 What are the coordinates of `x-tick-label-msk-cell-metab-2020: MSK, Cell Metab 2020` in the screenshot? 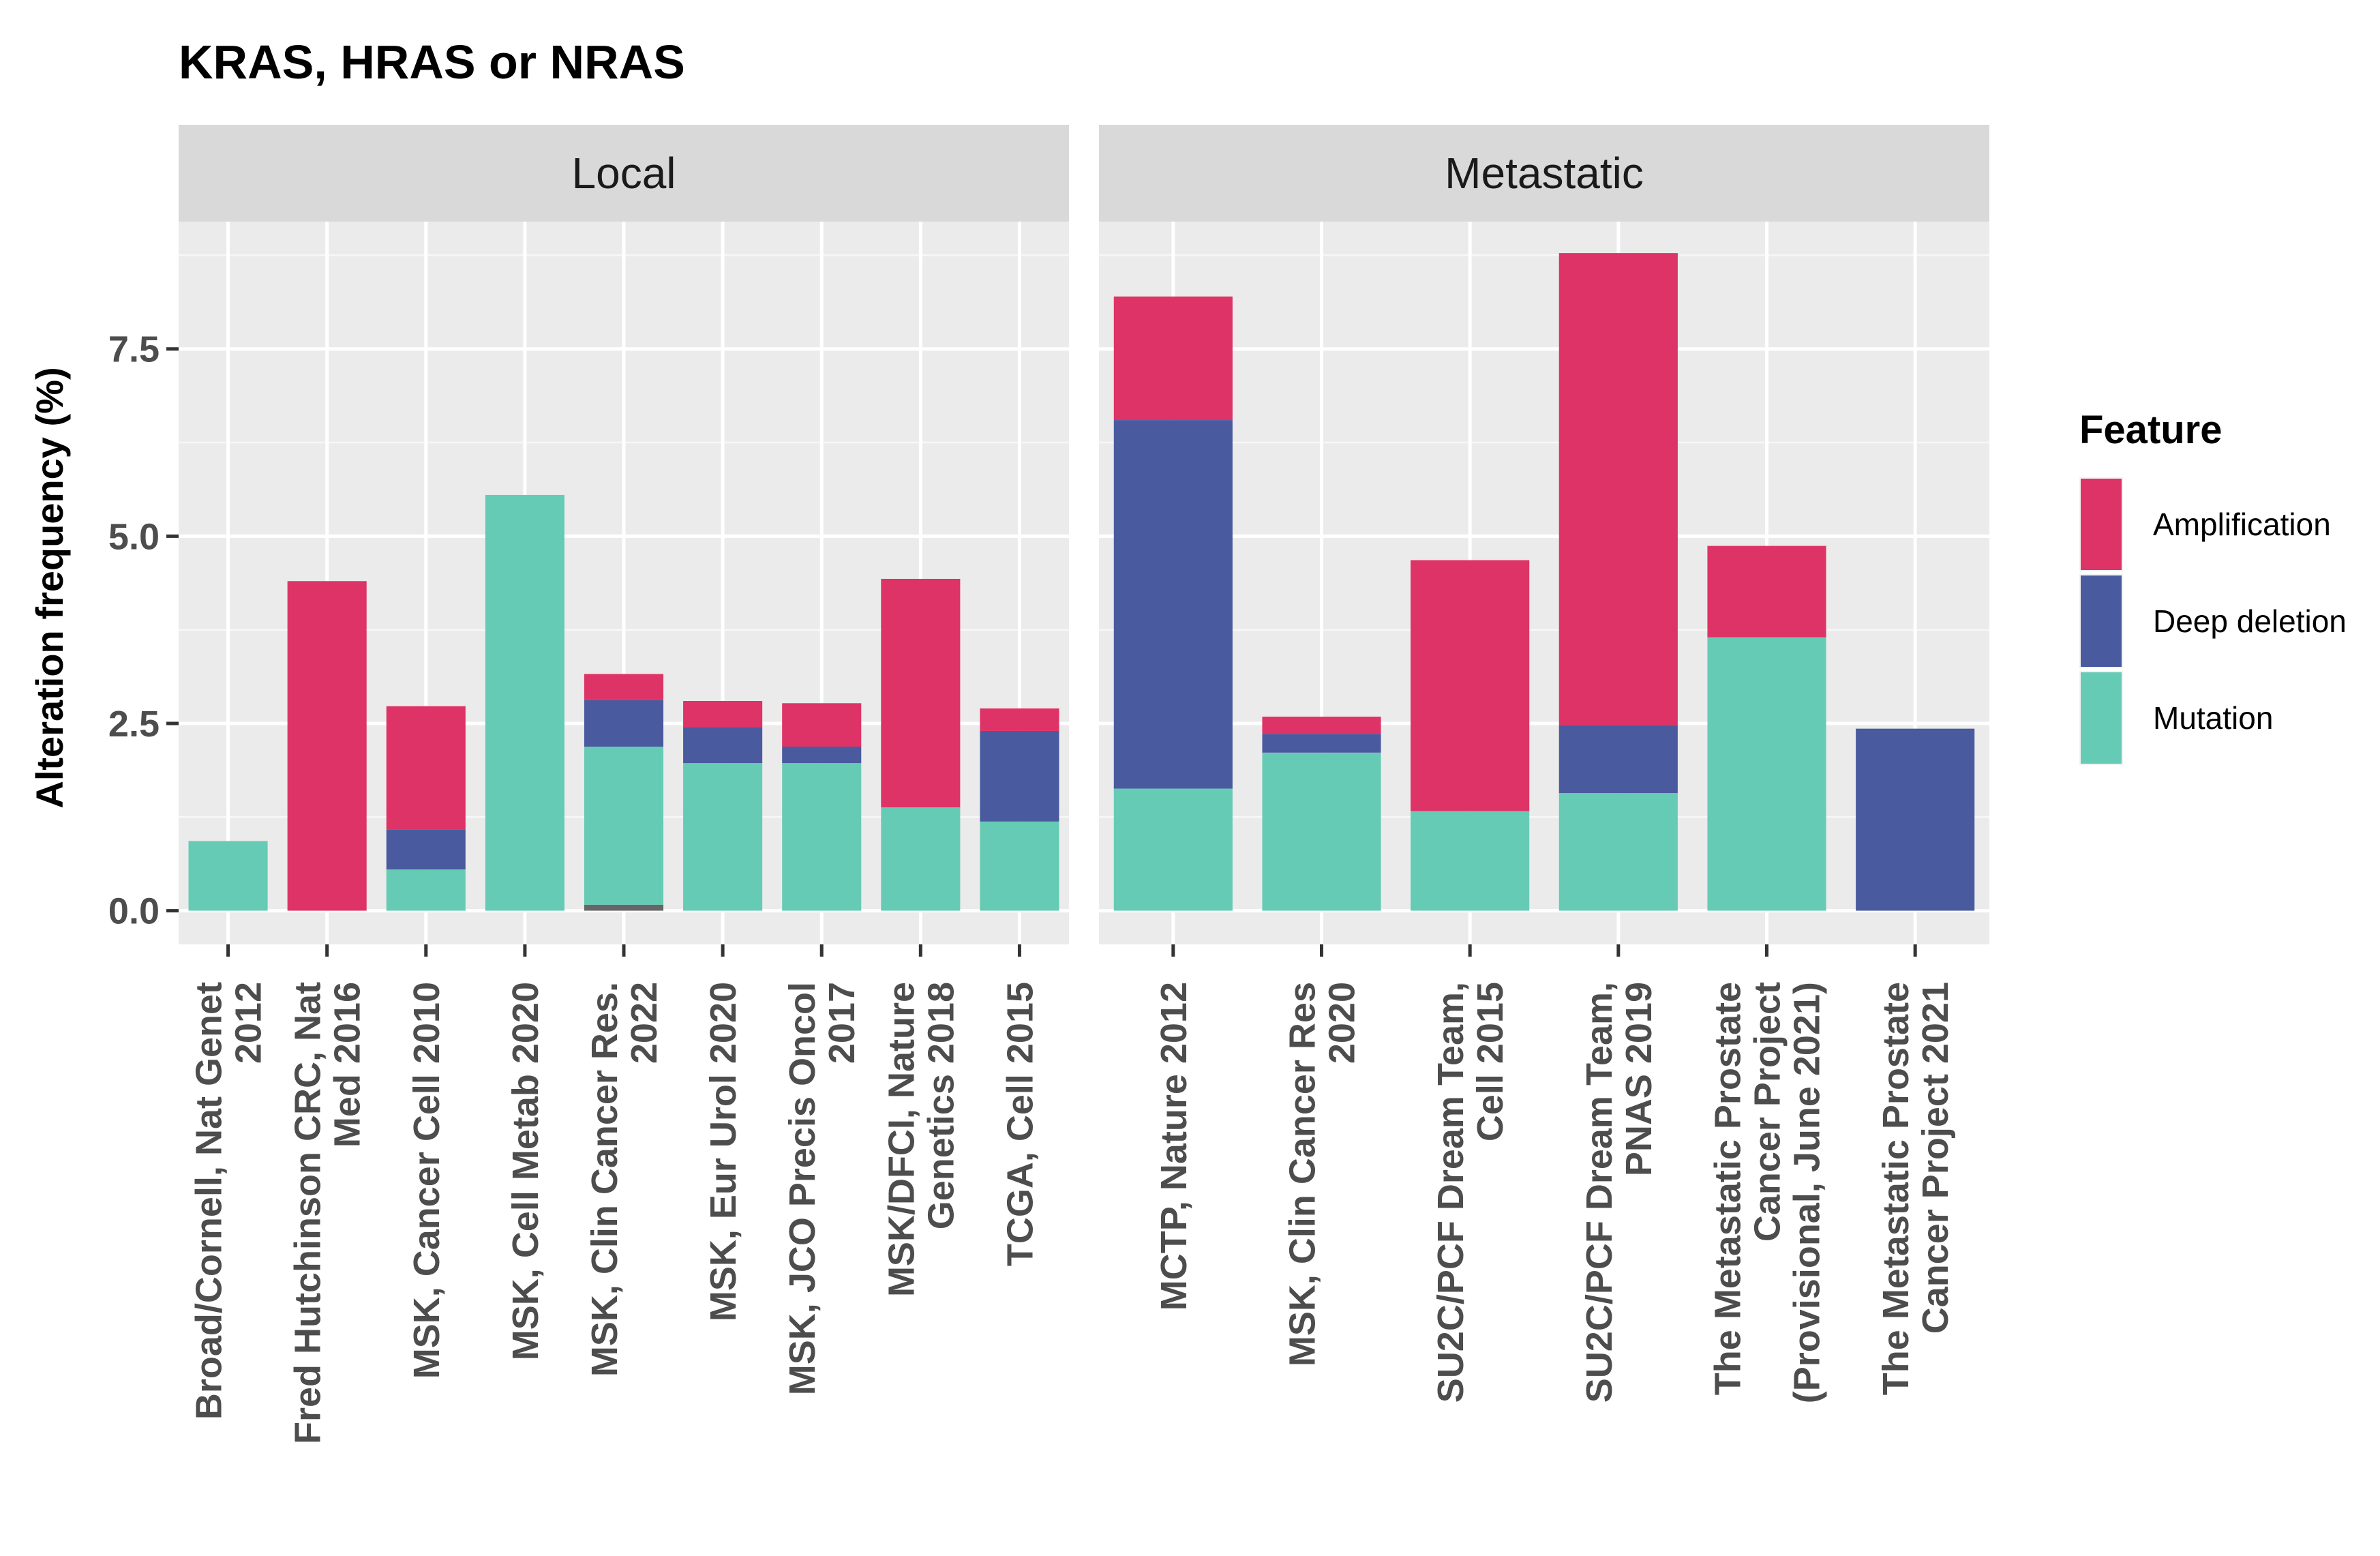 It's located at (525, 1171).